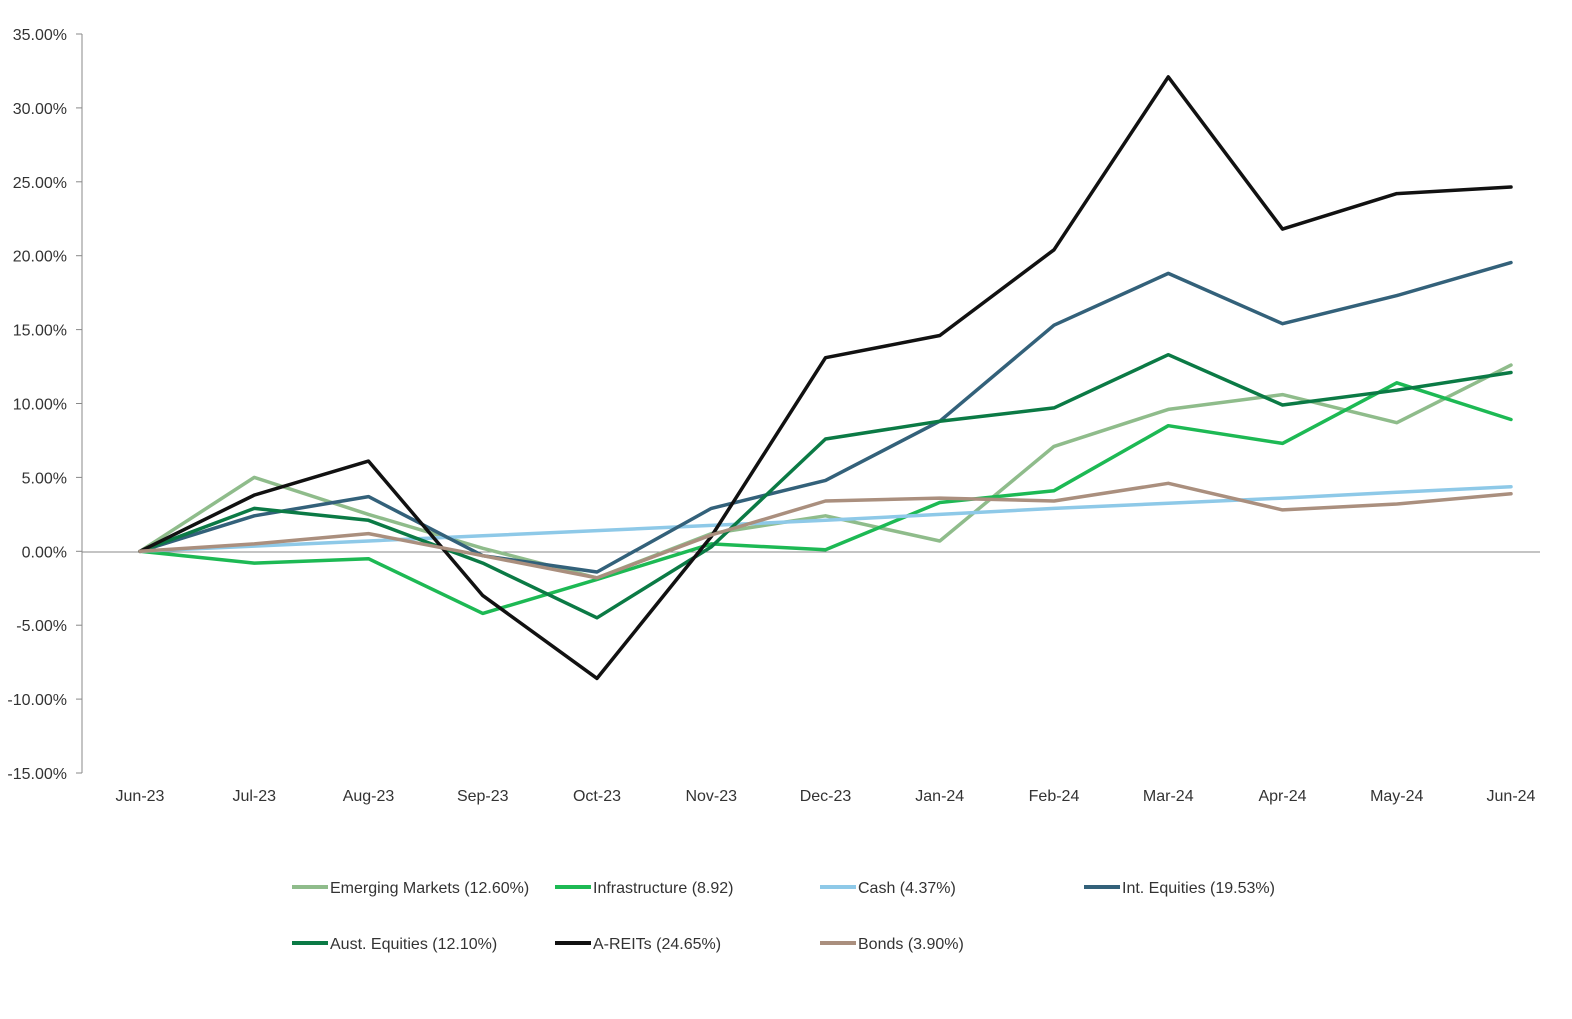  Describe the element at coordinates (711, 796) in the screenshot. I see `x-tick-label: Nov-23` at that location.